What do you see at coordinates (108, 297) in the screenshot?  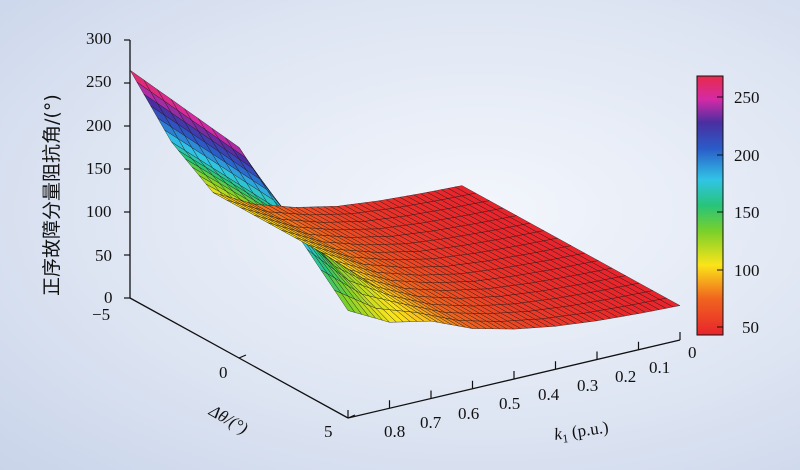 I see `z-tick-0: 0` at bounding box center [108, 297].